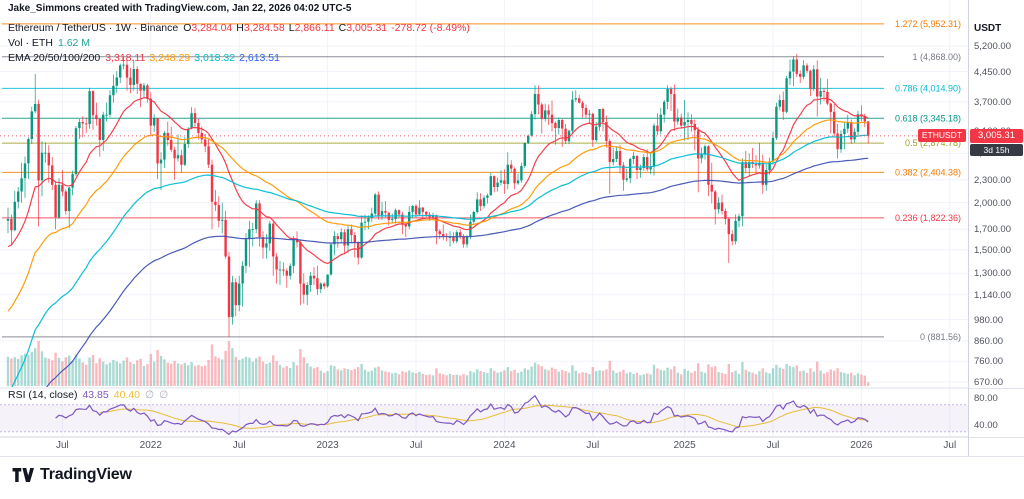  Describe the element at coordinates (23, 475) in the screenshot. I see `tradingview-logo-icon` at that location.